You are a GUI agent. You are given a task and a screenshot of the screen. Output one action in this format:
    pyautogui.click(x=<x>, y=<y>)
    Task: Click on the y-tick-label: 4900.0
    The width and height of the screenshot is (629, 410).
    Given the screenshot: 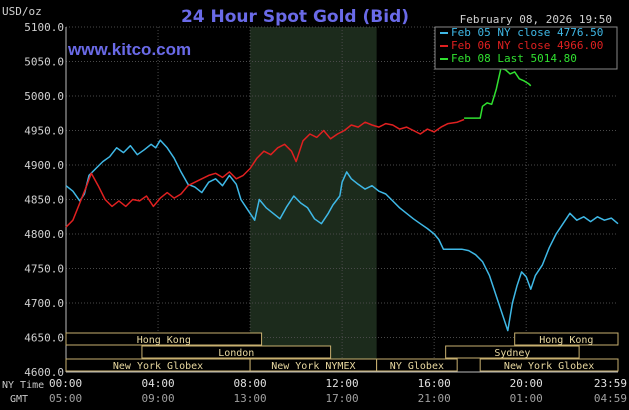 What is the action you would take?
    pyautogui.click(x=44, y=165)
    